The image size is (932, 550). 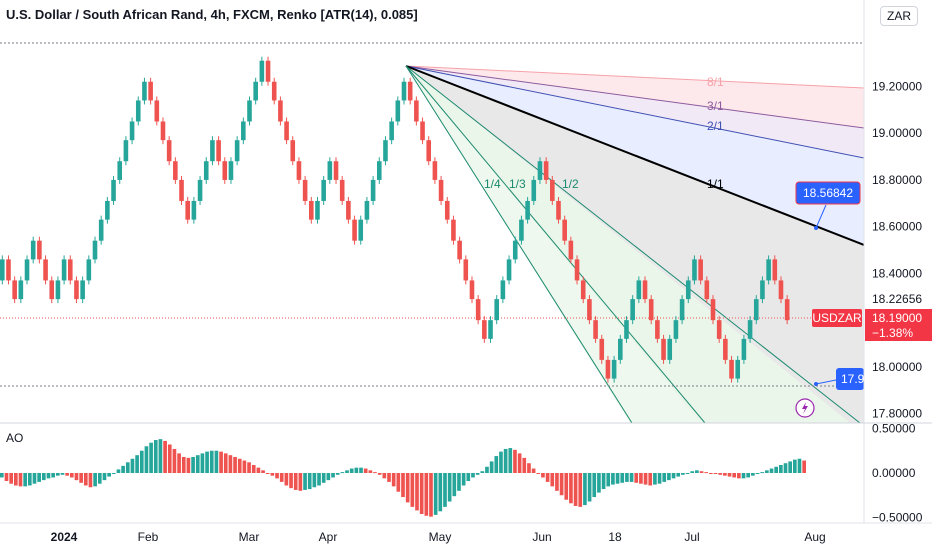 What do you see at coordinates (15, 438) in the screenshot?
I see `ao-indicator-label: AO` at bounding box center [15, 438].